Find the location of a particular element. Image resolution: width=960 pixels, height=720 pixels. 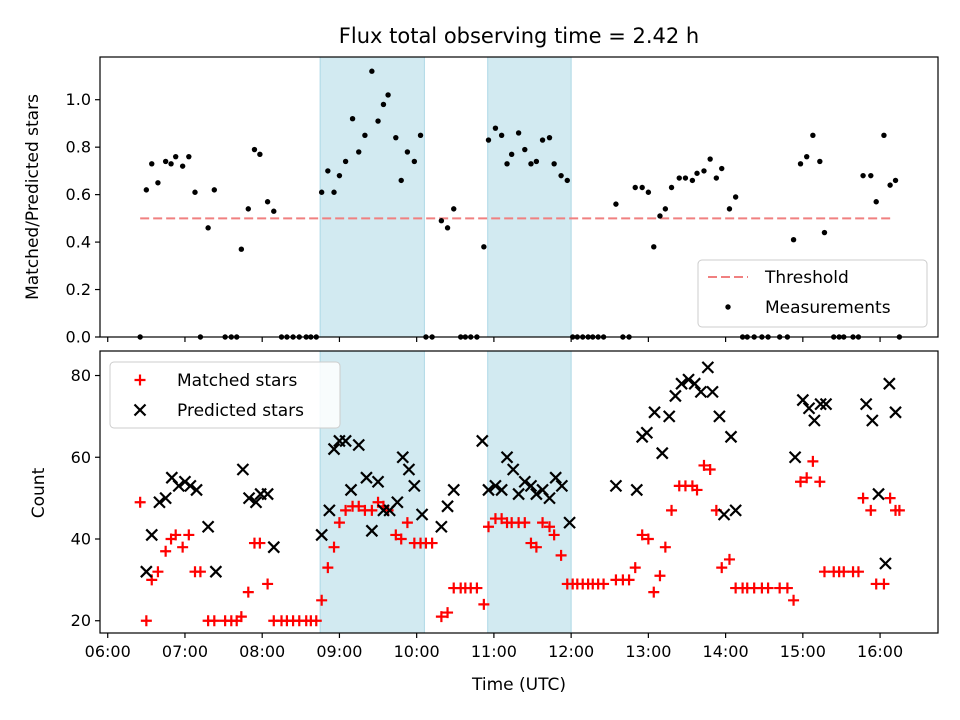

legend-matched-swatch is located at coordinates (140, 380).